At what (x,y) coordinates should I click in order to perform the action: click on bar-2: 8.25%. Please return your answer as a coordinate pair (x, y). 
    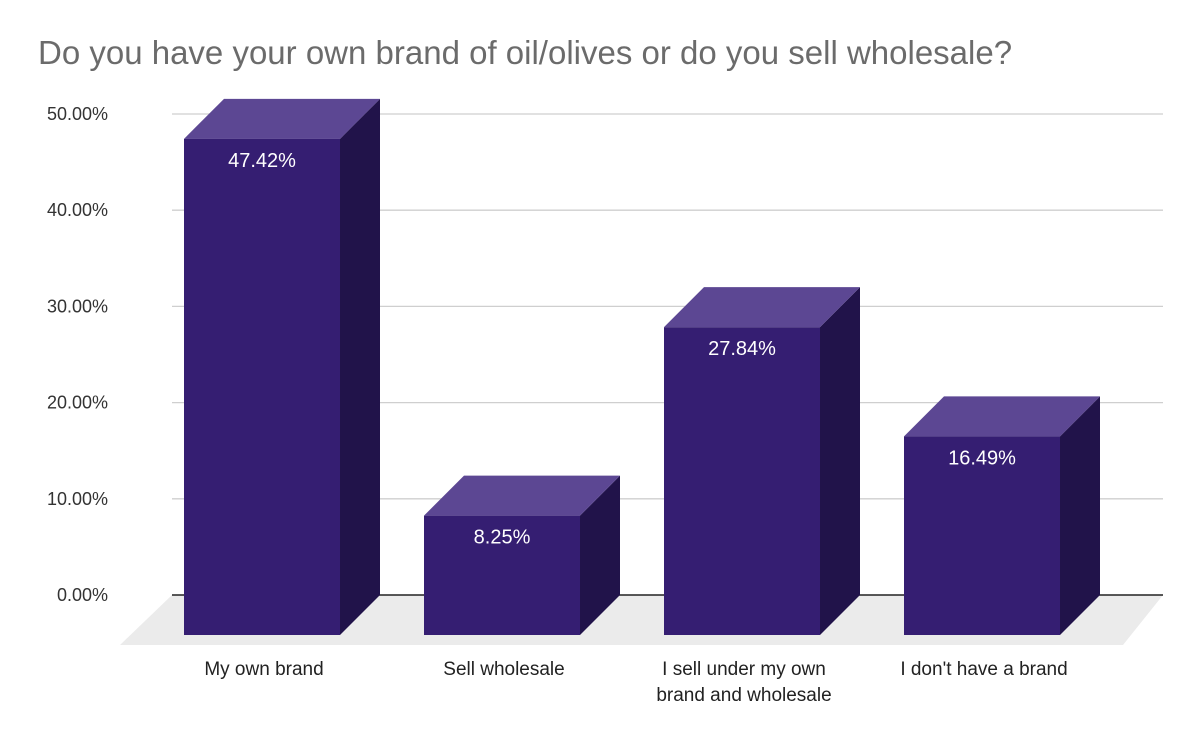
    Looking at the image, I should click on (522, 555).